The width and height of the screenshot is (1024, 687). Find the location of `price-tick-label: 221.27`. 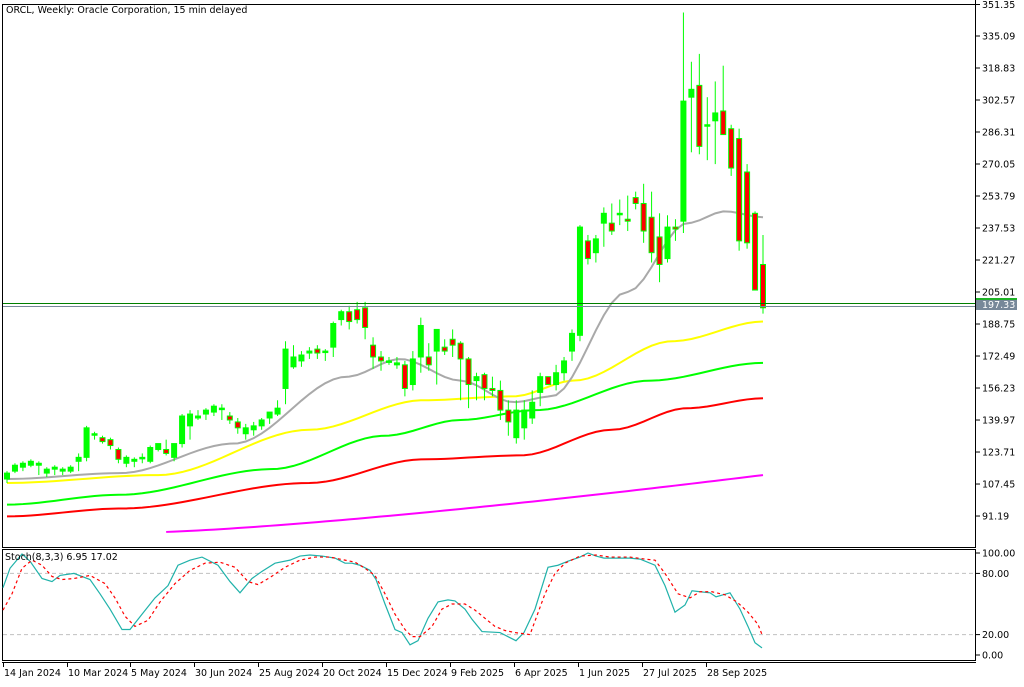

price-tick-label: 221.27 is located at coordinates (998, 261).